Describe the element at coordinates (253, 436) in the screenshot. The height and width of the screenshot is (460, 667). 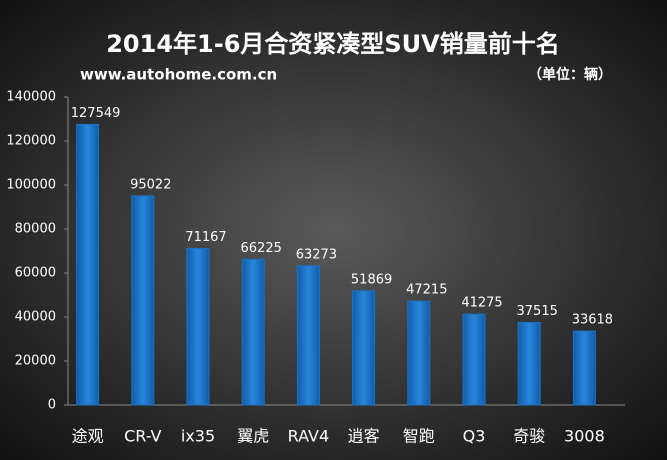
I see `x-tick-label: 翼虎` at that location.